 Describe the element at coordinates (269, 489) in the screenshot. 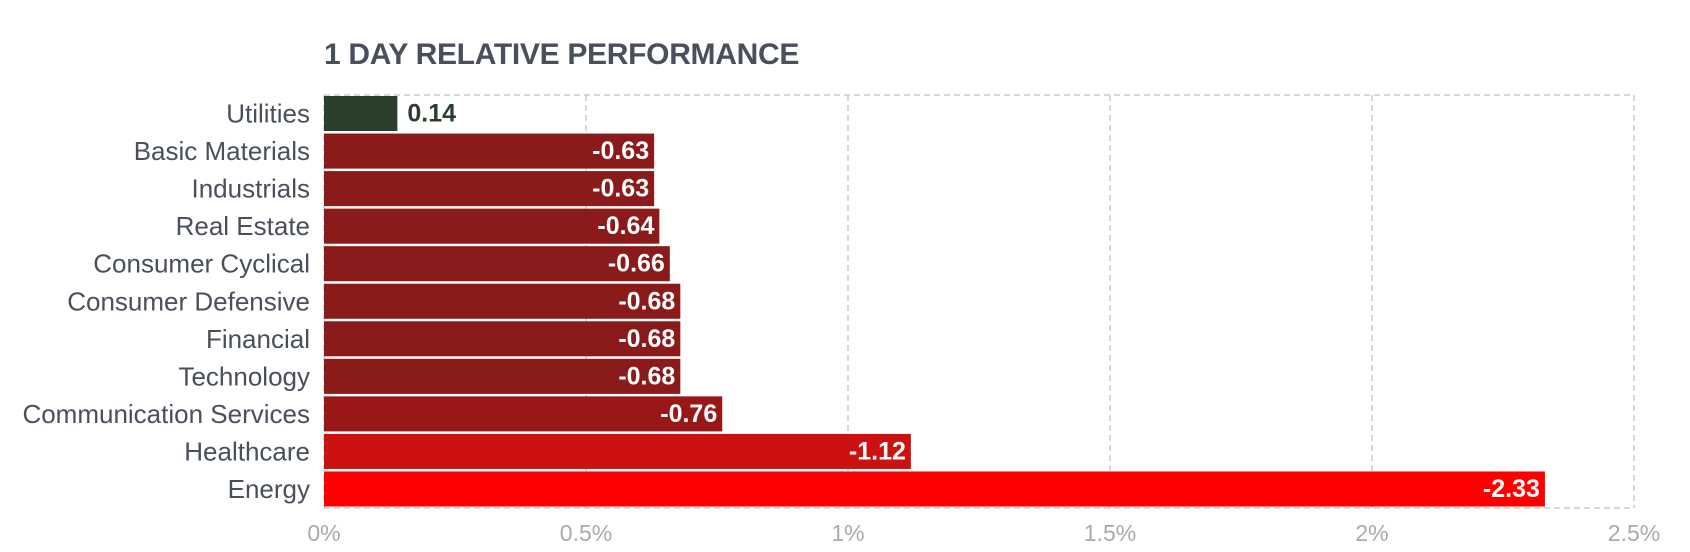

I see `category-label: Energy` at that location.